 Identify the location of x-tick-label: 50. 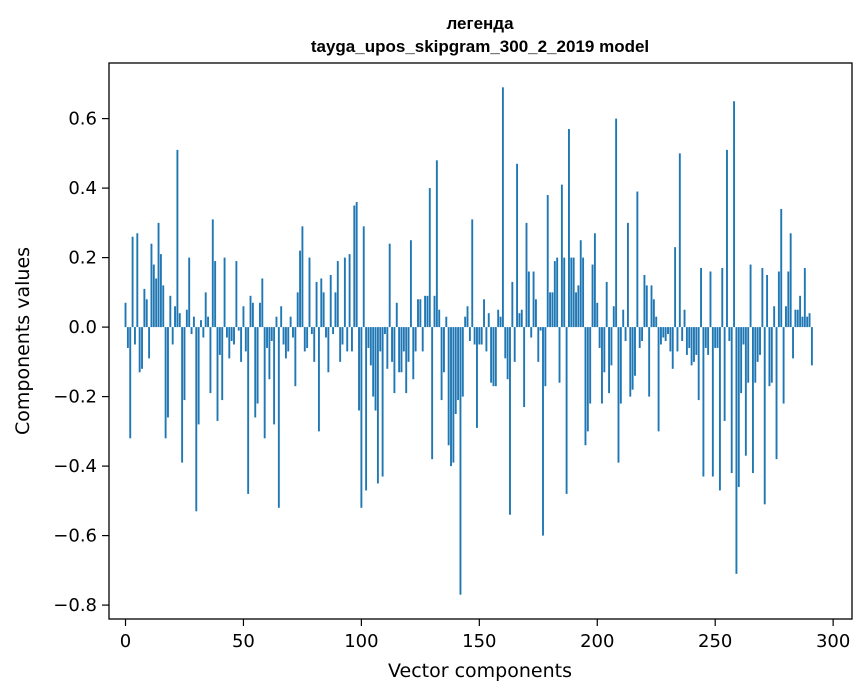
(243, 641).